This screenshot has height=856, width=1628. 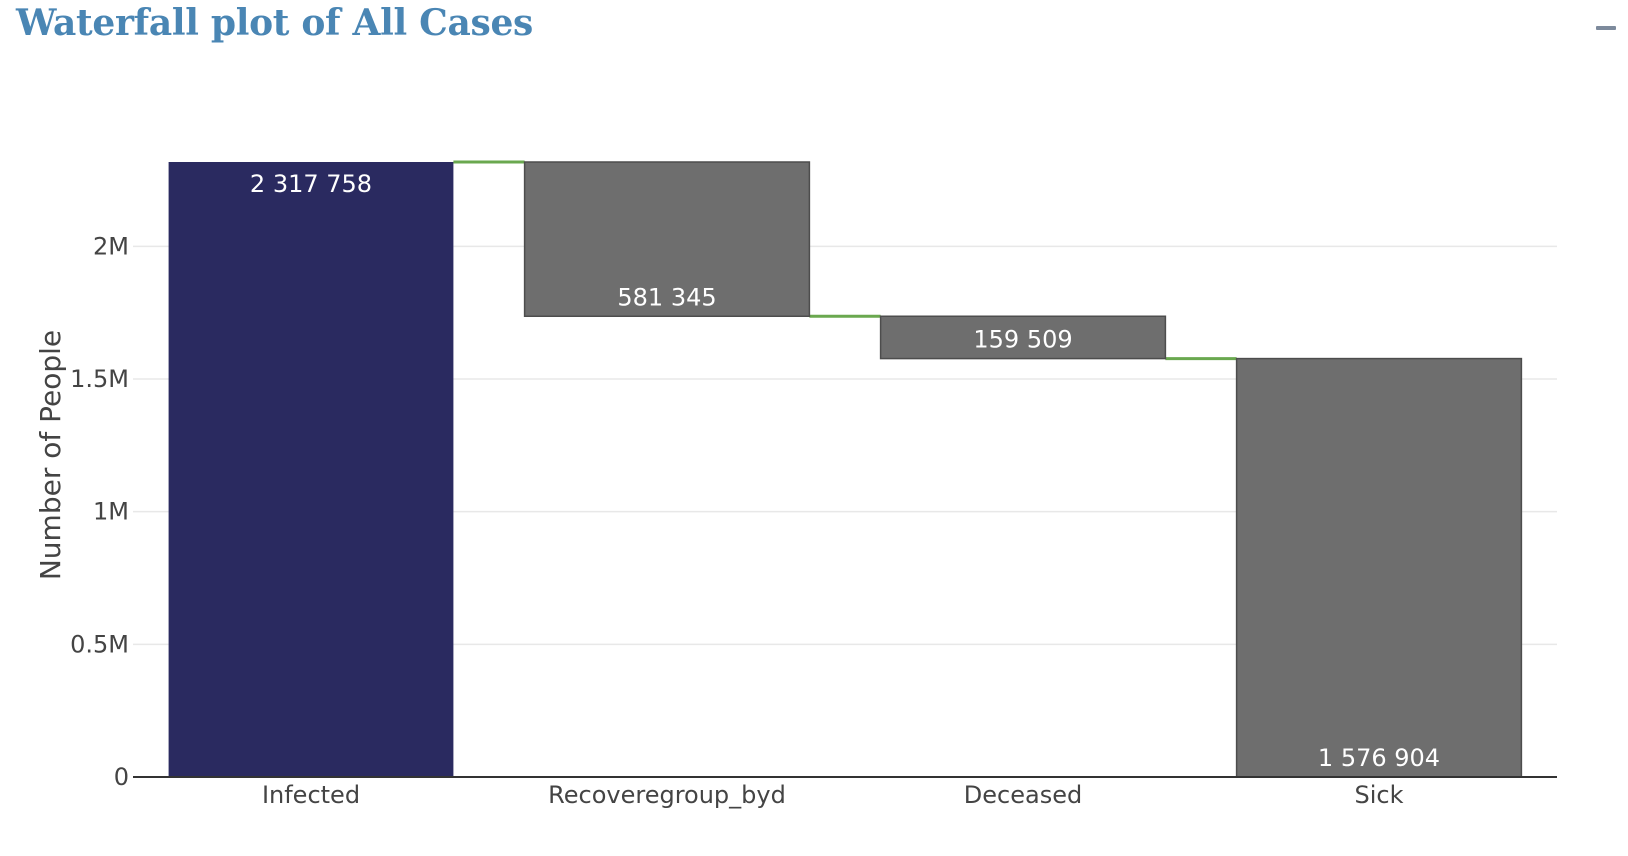 What do you see at coordinates (1379, 795) in the screenshot?
I see `x-tick-label: Sick` at bounding box center [1379, 795].